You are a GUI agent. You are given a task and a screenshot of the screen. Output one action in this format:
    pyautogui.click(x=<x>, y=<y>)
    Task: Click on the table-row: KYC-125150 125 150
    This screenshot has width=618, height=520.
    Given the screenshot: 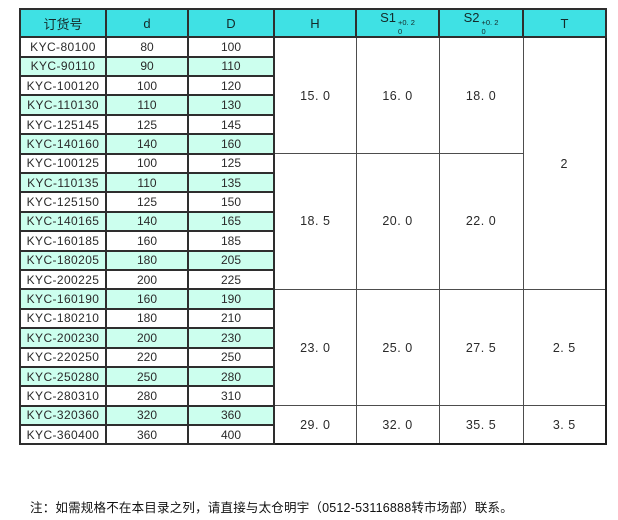 What is the action you would take?
    pyautogui.click(x=312, y=202)
    